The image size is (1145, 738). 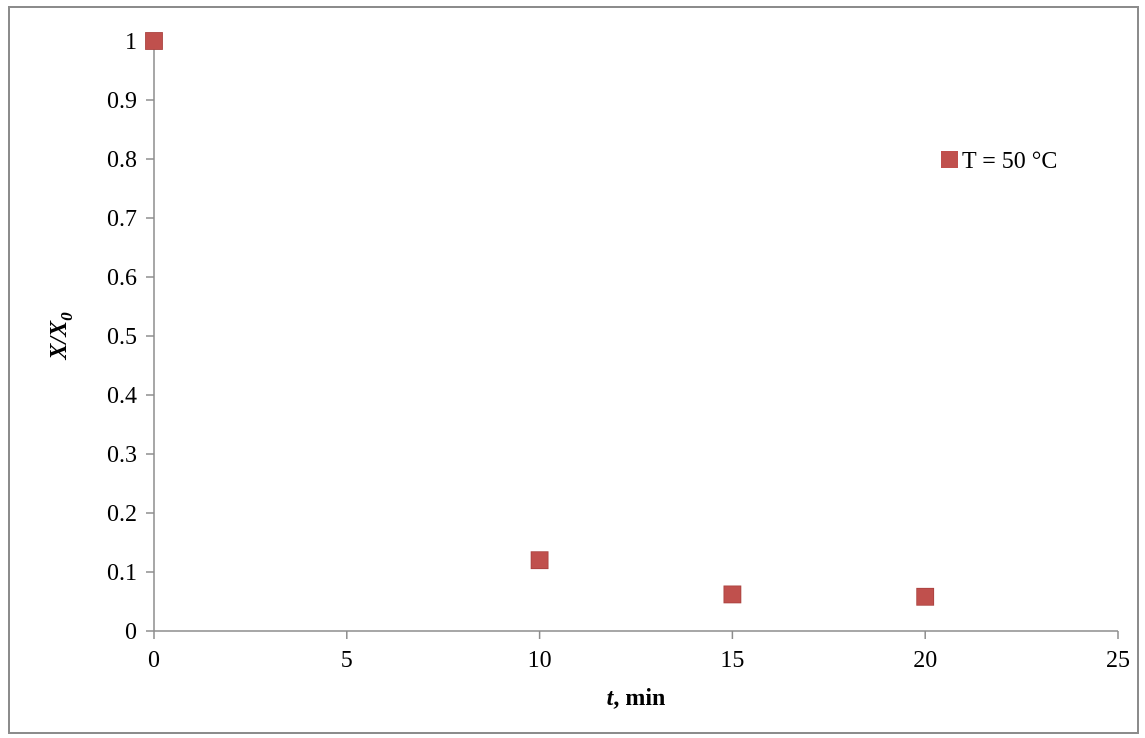 I want to click on y-tick-label: 0, so click(x=131, y=632).